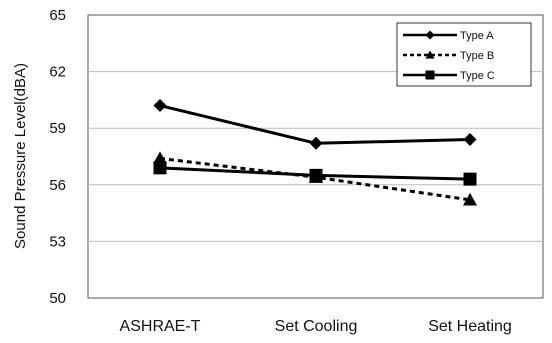 The image size is (552, 343). Describe the element at coordinates (57, 185) in the screenshot. I see `y-tick-label: 56` at that location.